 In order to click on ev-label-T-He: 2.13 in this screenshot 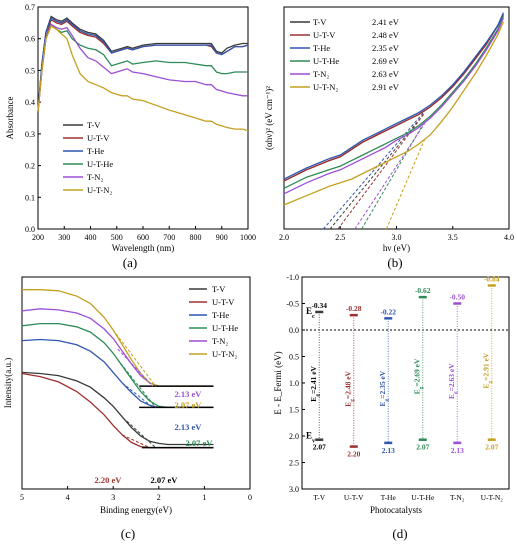, I will do `click(388, 450)`.